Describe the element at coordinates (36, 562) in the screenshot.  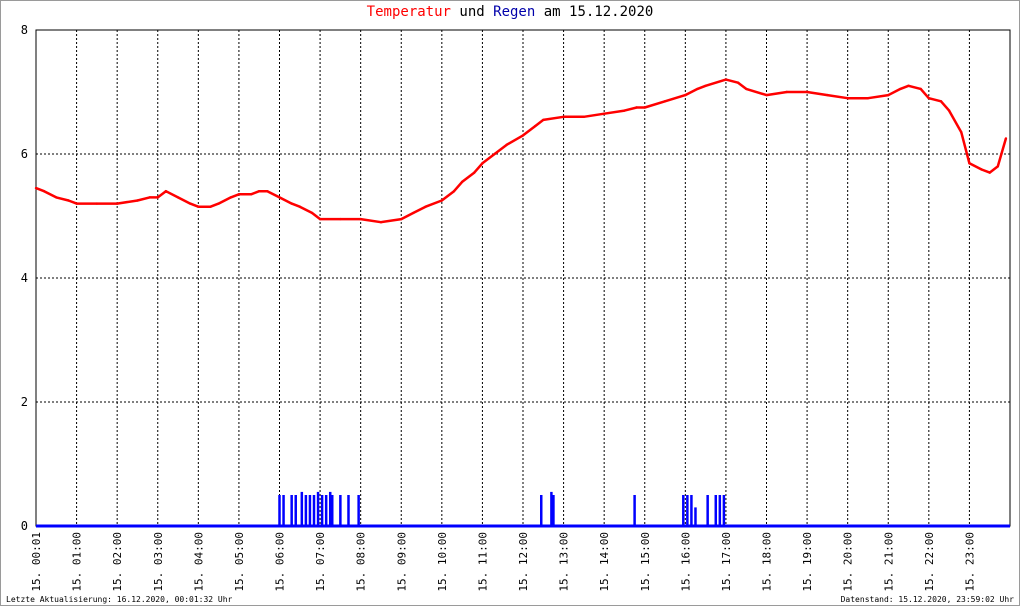
I see `x-tick-label: 15. 00:01` at that location.